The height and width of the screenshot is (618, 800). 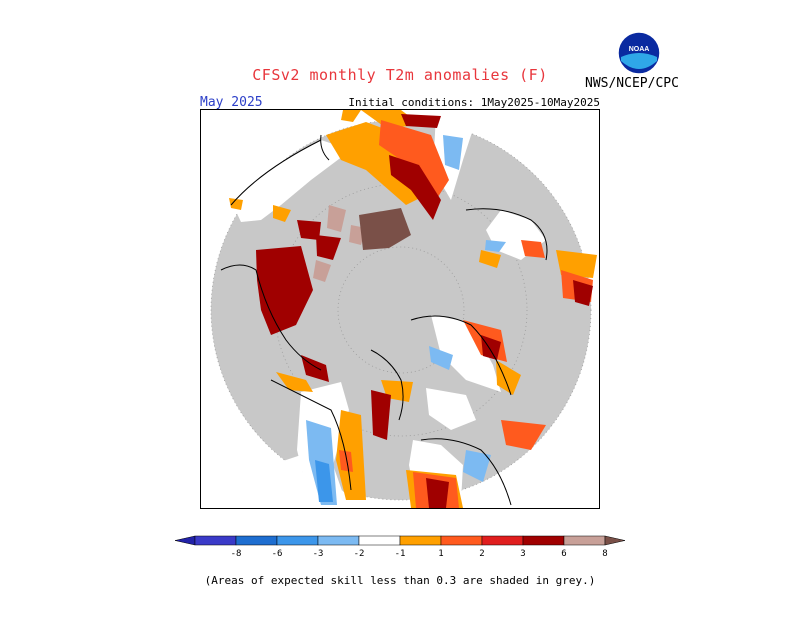 I want to click on color-legend: -8 -6 -3 -2 -1 1 2 3 6 8, so click(x=400, y=547).